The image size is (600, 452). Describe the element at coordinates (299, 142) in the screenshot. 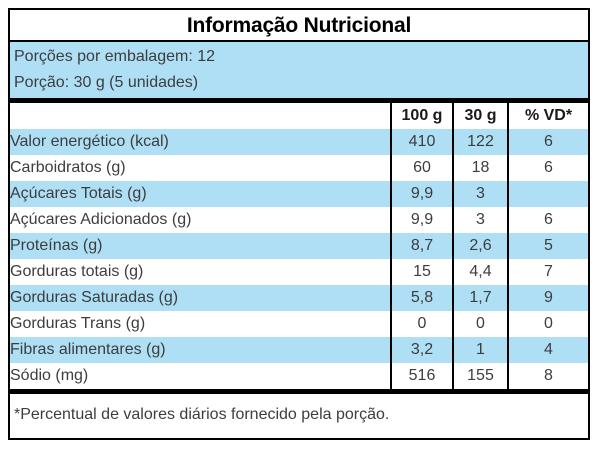

I see `table-row: Valor energético (kcal) 410 122 6` at that location.